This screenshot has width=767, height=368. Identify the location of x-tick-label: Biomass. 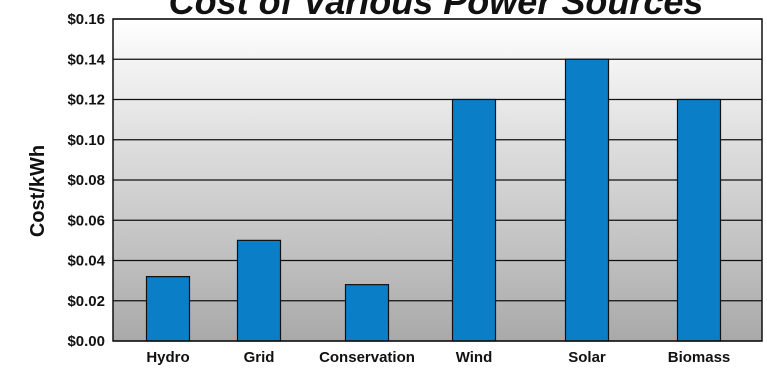
(699, 357).